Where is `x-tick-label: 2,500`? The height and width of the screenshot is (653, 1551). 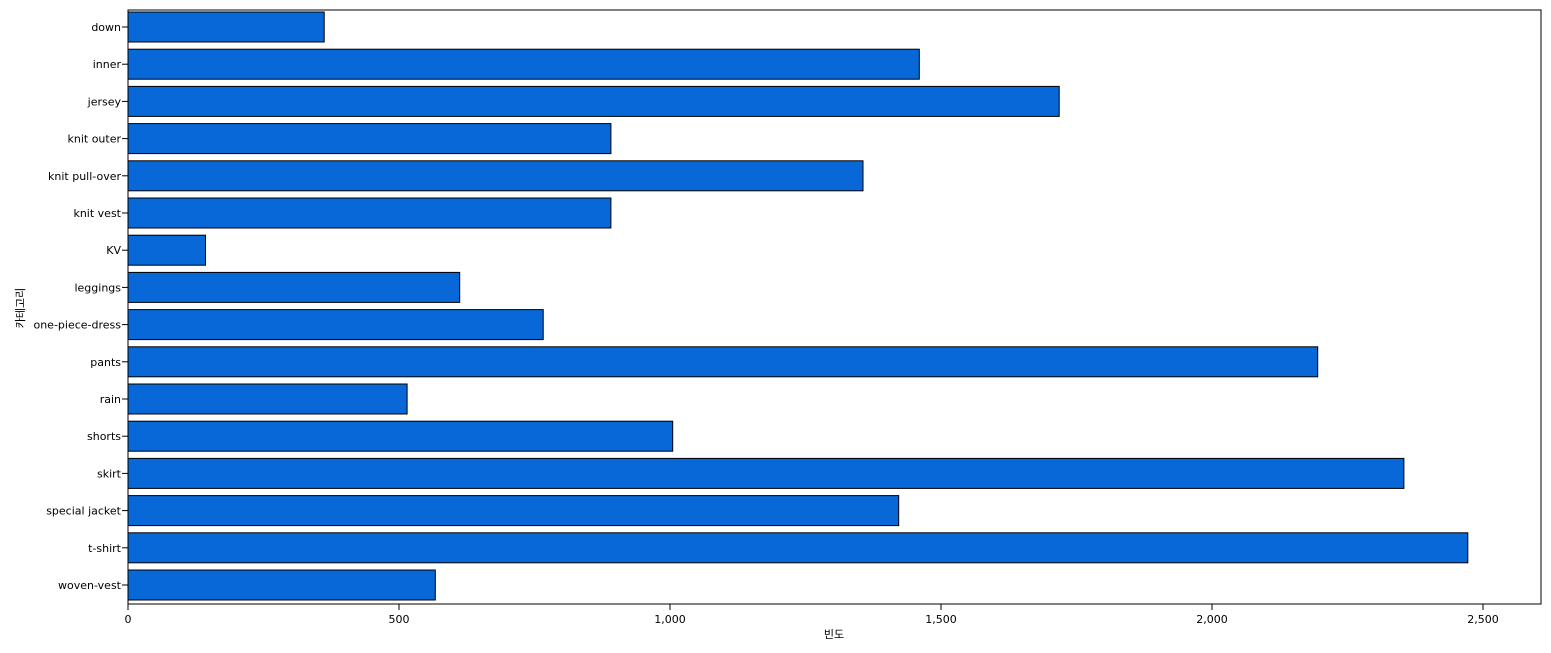 x-tick-label: 2,500 is located at coordinates (1483, 619).